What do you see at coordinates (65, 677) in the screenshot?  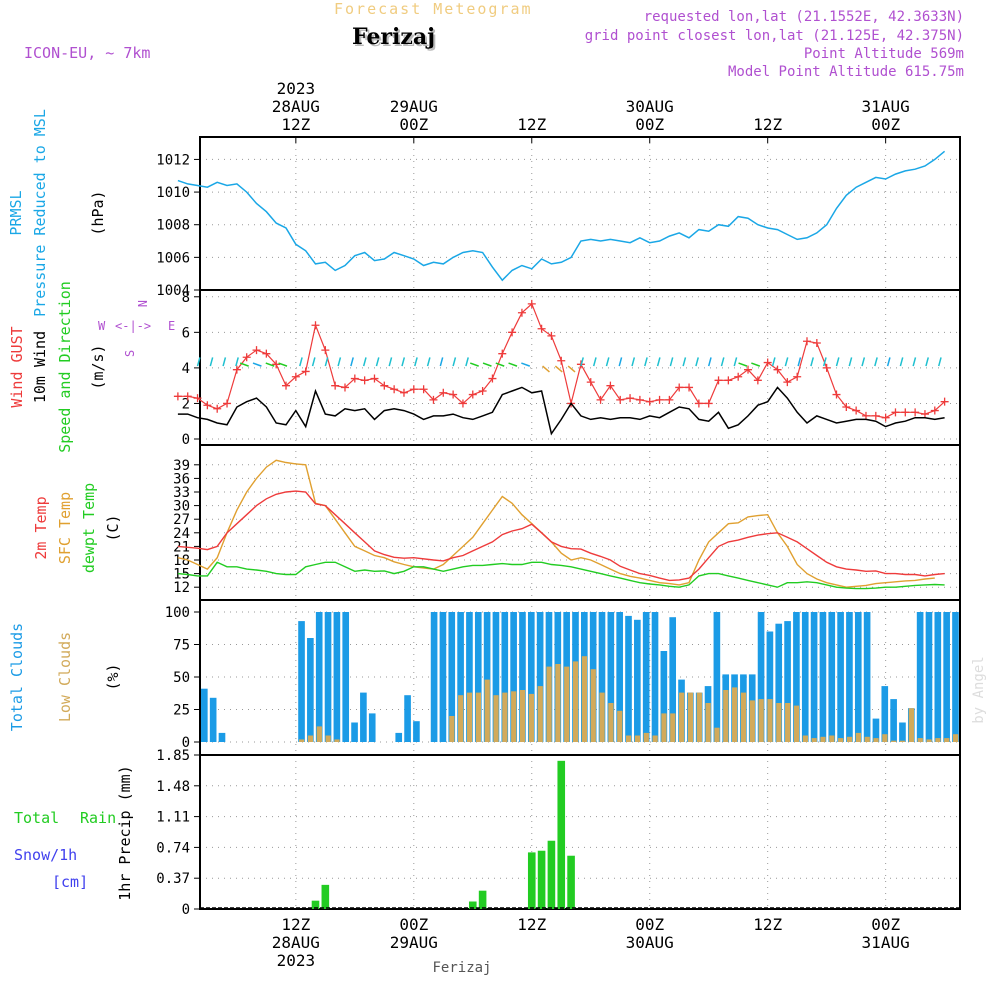 I see `clouds-axis-label: Low Clouds` at bounding box center [65, 677].